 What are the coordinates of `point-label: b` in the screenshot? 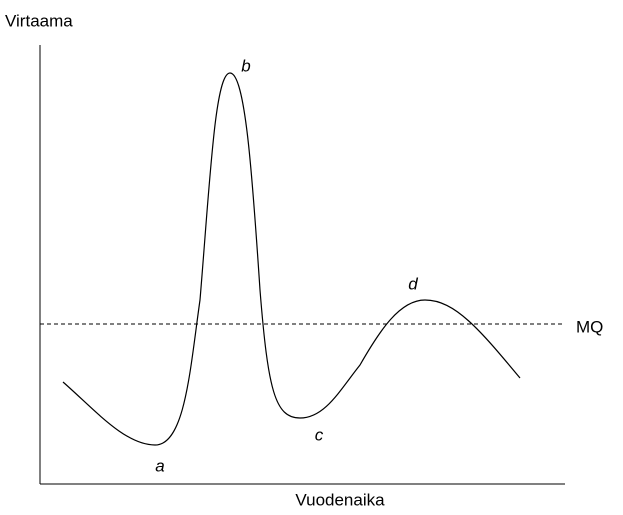 It's located at (245, 65).